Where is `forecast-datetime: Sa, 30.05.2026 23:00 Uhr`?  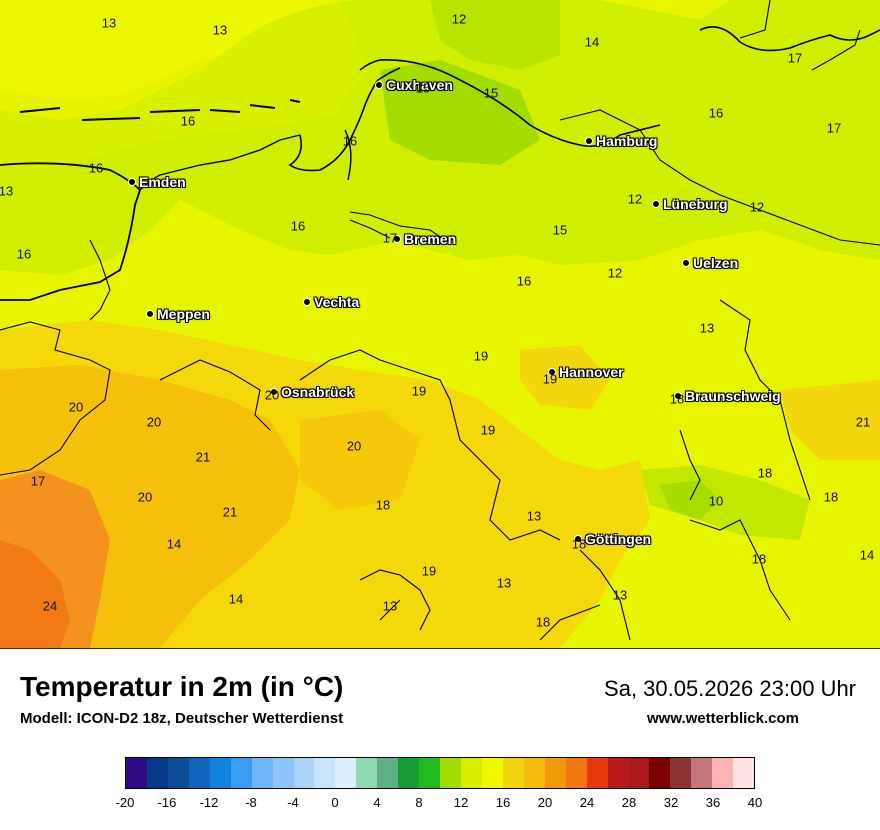 forecast-datetime: Sa, 30.05.2026 23:00 Uhr is located at coordinates (730, 688).